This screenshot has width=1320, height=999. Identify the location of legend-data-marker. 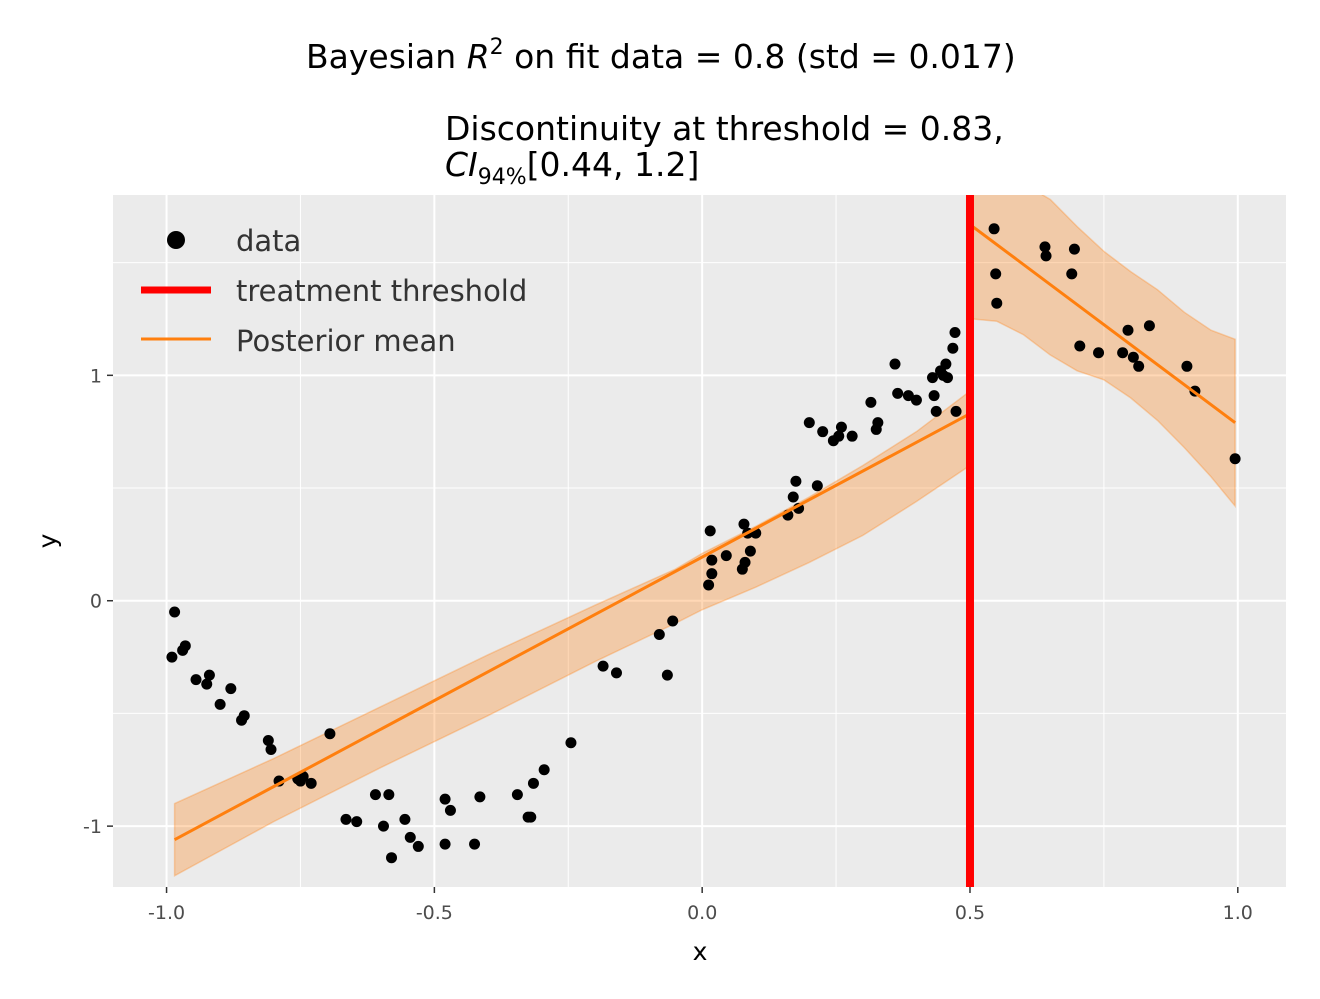
(176, 240).